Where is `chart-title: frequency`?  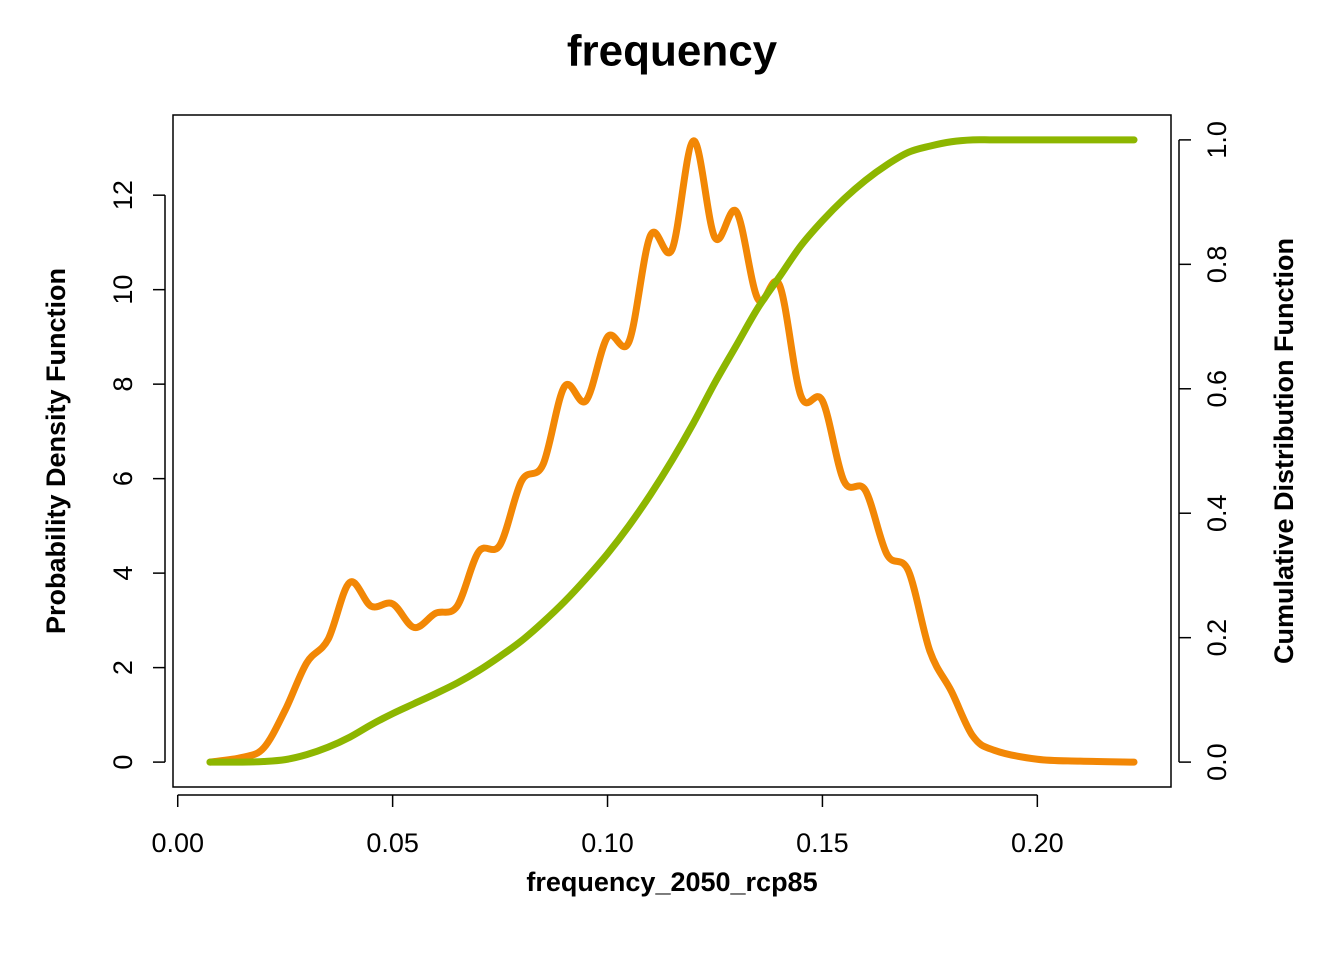 chart-title: frequency is located at coordinates (672, 51).